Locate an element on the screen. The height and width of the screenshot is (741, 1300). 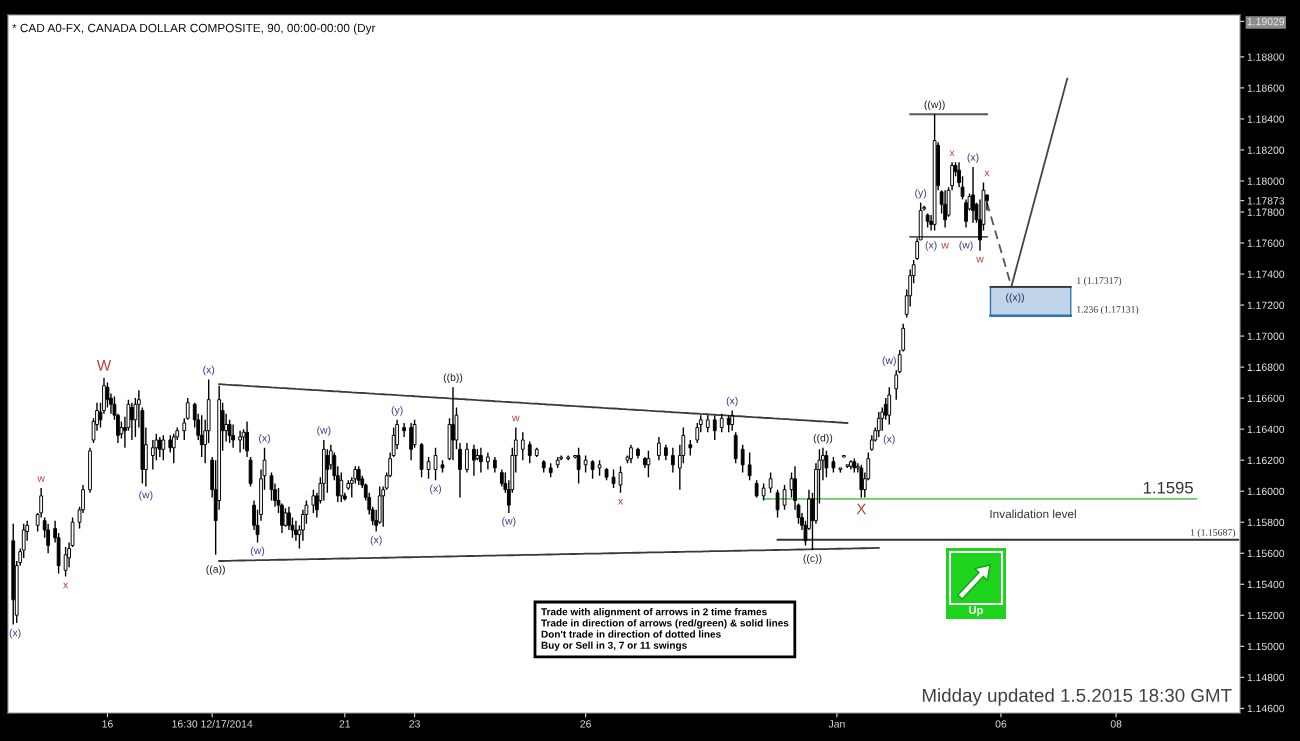
annotation: ((d)) is located at coordinates (823, 438).